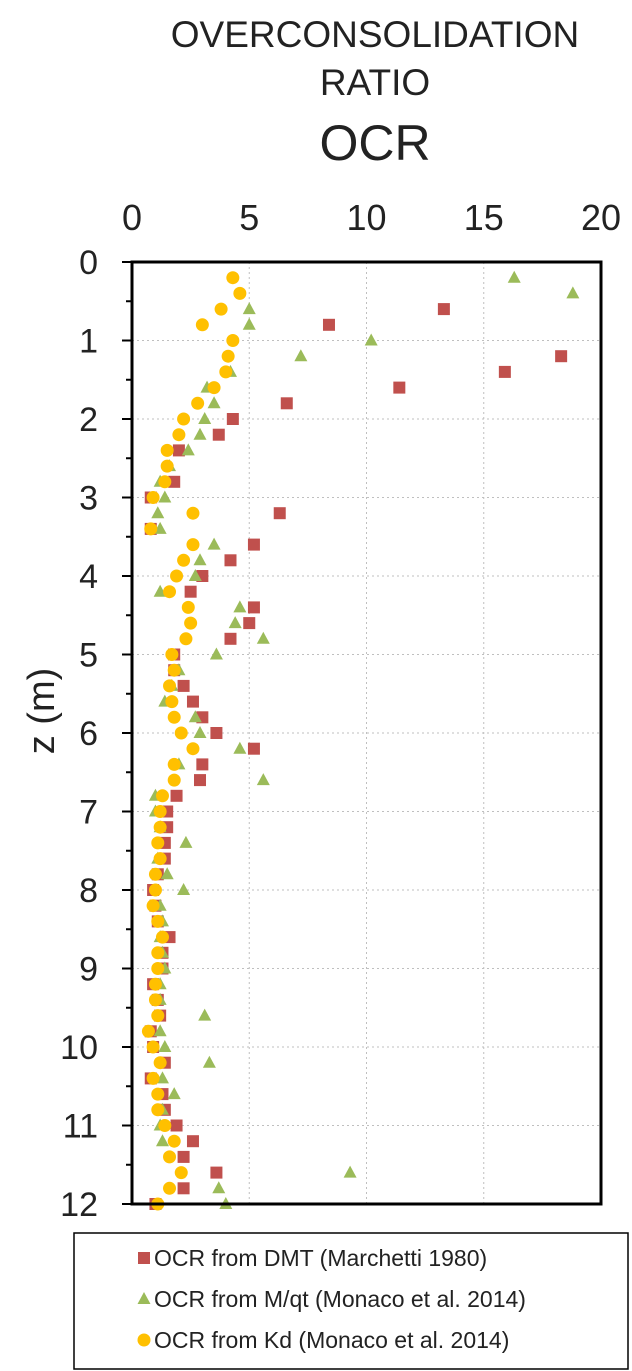  Describe the element at coordinates (340, 1299) in the screenshot. I see `legend-label: OCR from M/qt (Monaco et al. 2014)` at that location.